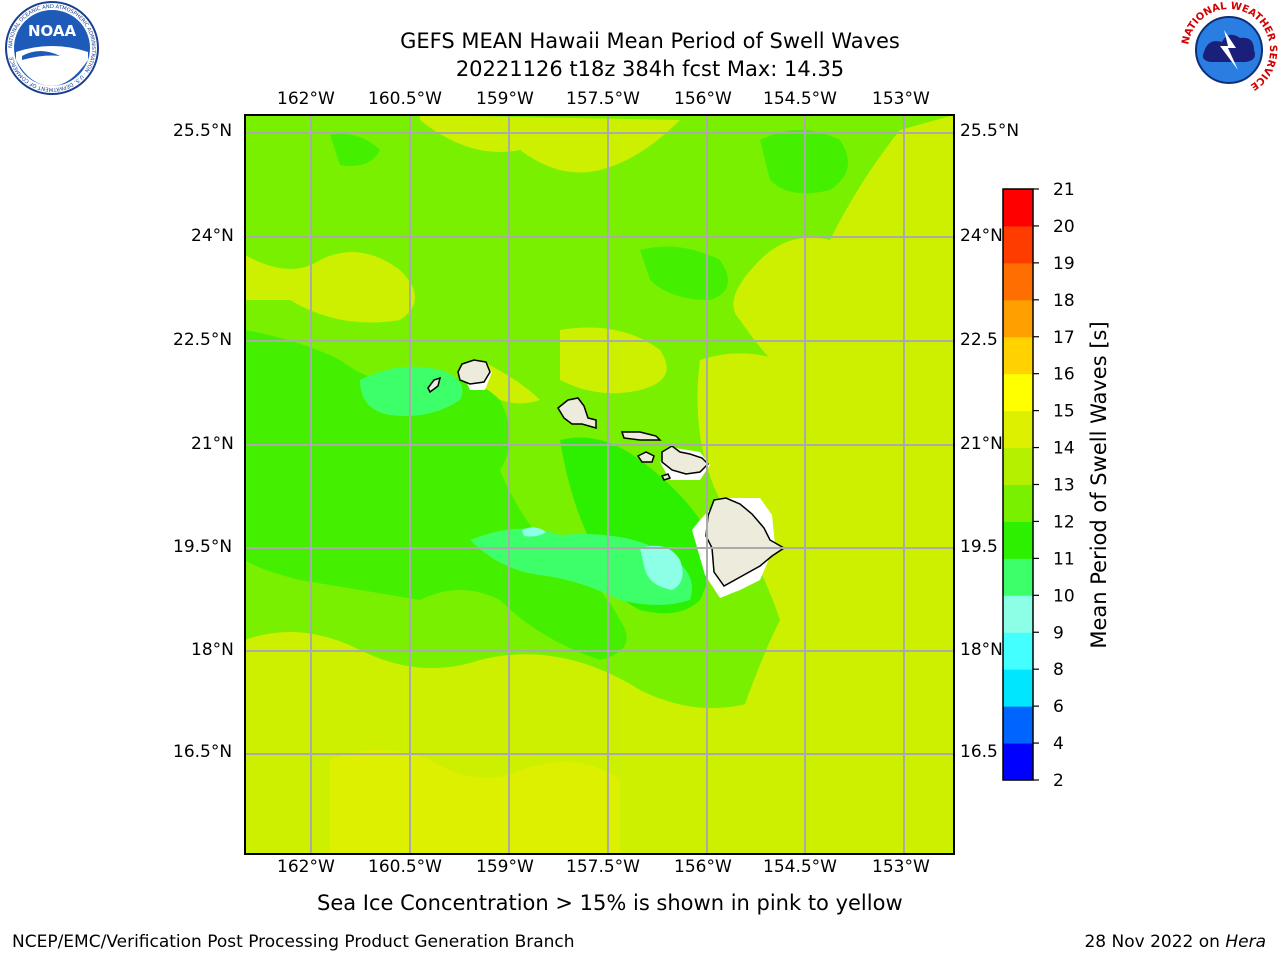 The width and height of the screenshot is (1280, 960). What do you see at coordinates (901, 867) in the screenshot?
I see `lon-tick-bottom: 153°W` at bounding box center [901, 867].